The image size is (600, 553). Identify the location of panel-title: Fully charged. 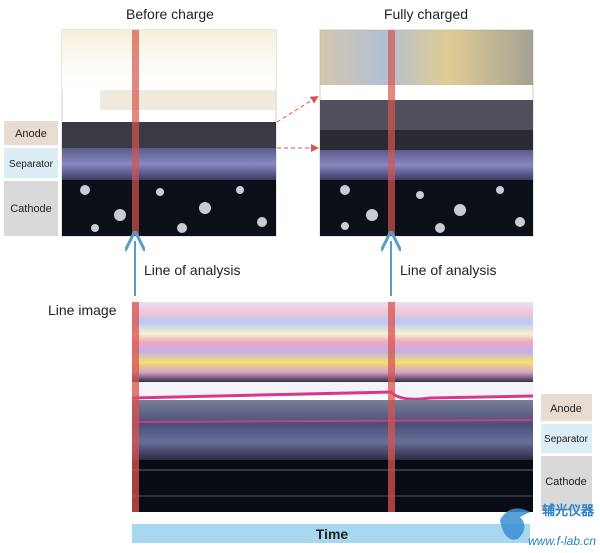
(426, 14).